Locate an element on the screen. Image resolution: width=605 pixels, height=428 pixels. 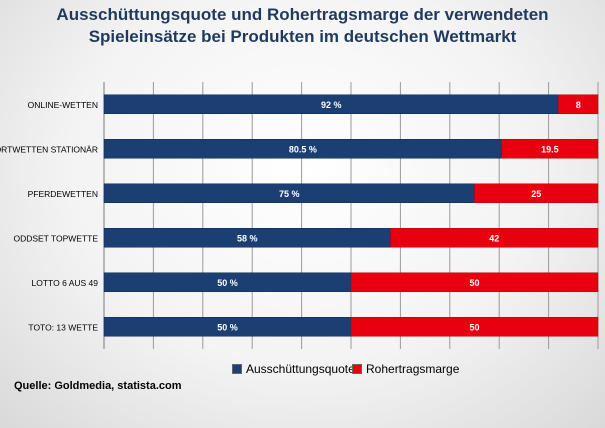
data-label-margin: 25 is located at coordinates (536, 194).